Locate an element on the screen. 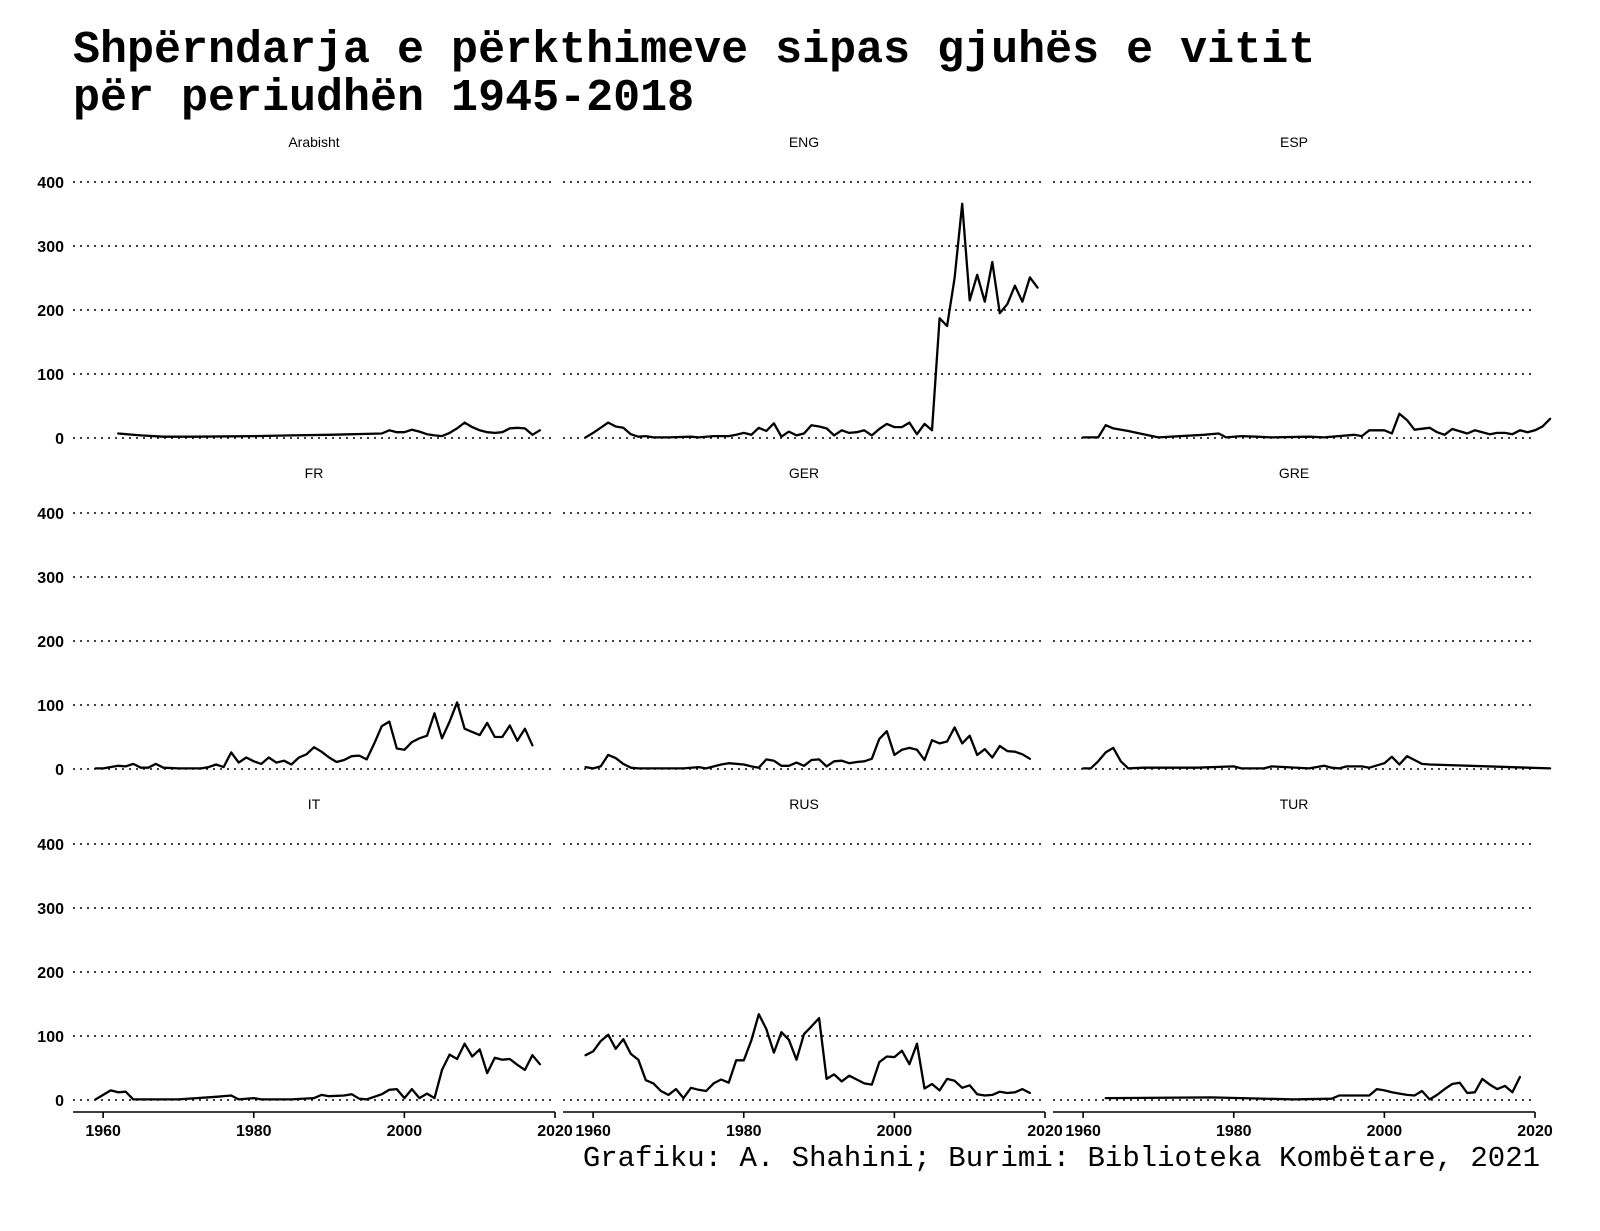 The image size is (1600, 1231). series-line-gre is located at coordinates (1316, 758).